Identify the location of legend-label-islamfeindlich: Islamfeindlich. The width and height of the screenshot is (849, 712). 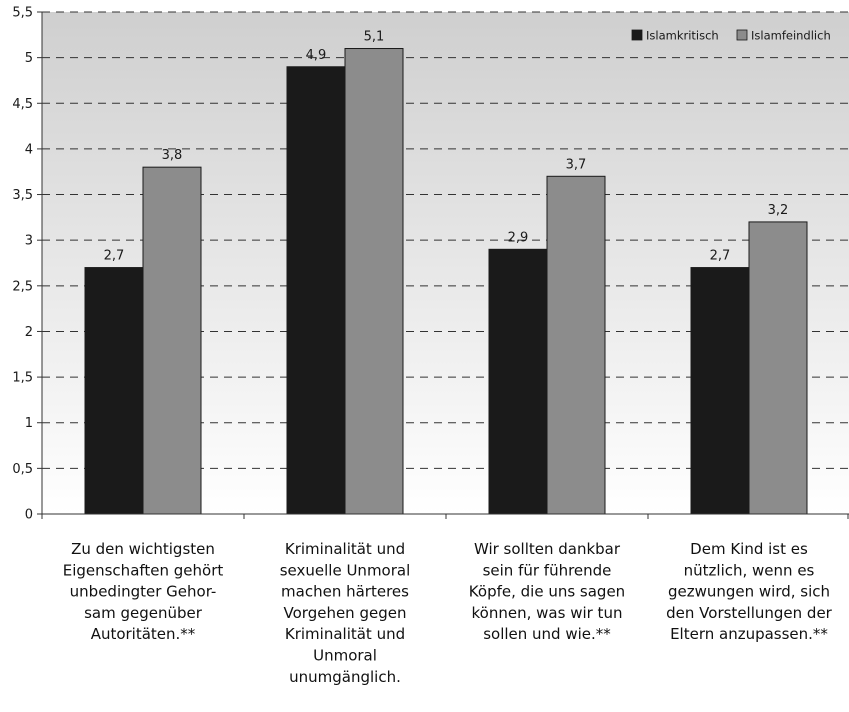
(791, 36).